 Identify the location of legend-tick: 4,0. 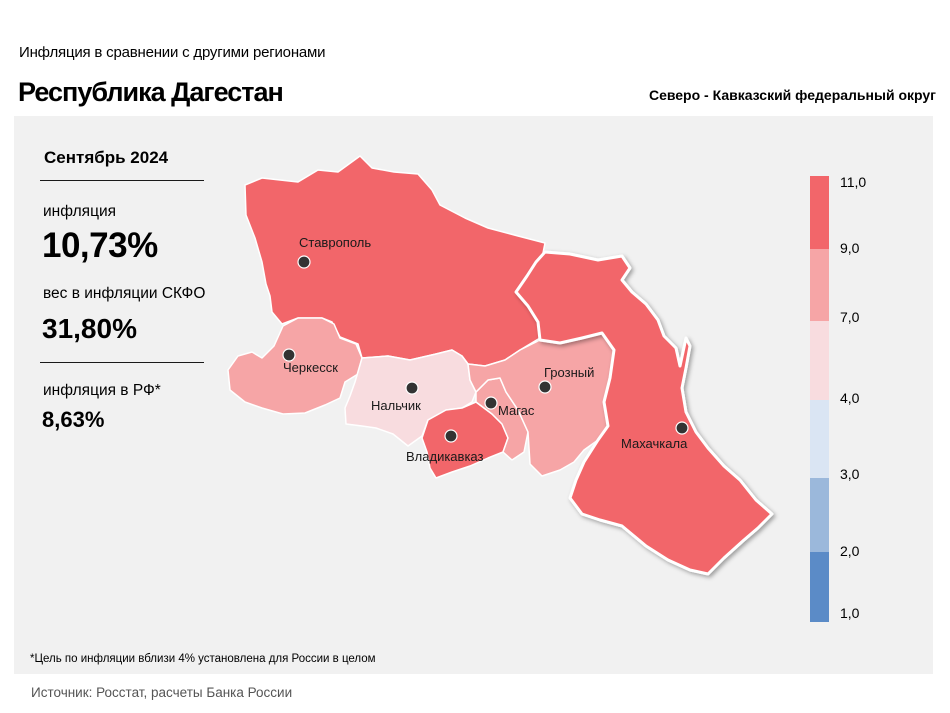
(850, 398).